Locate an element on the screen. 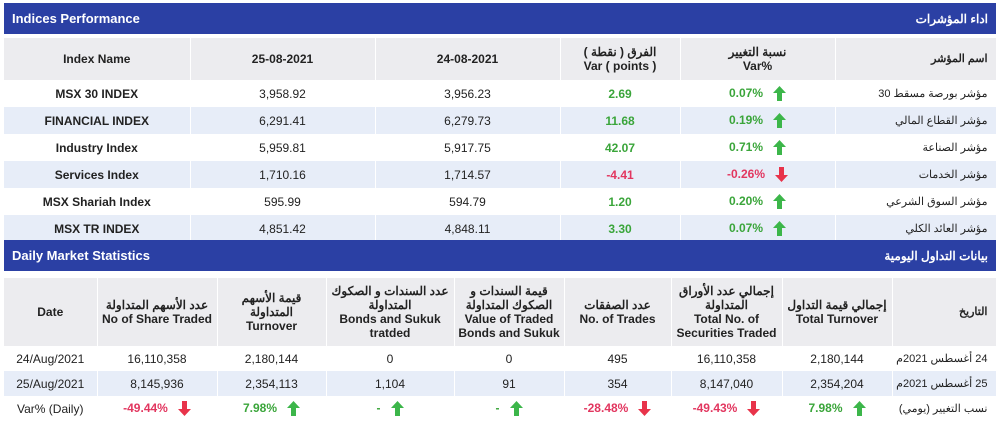 The image size is (1000, 433). header-line: Value of Traded Bonds and Sukuk is located at coordinates (509, 326).